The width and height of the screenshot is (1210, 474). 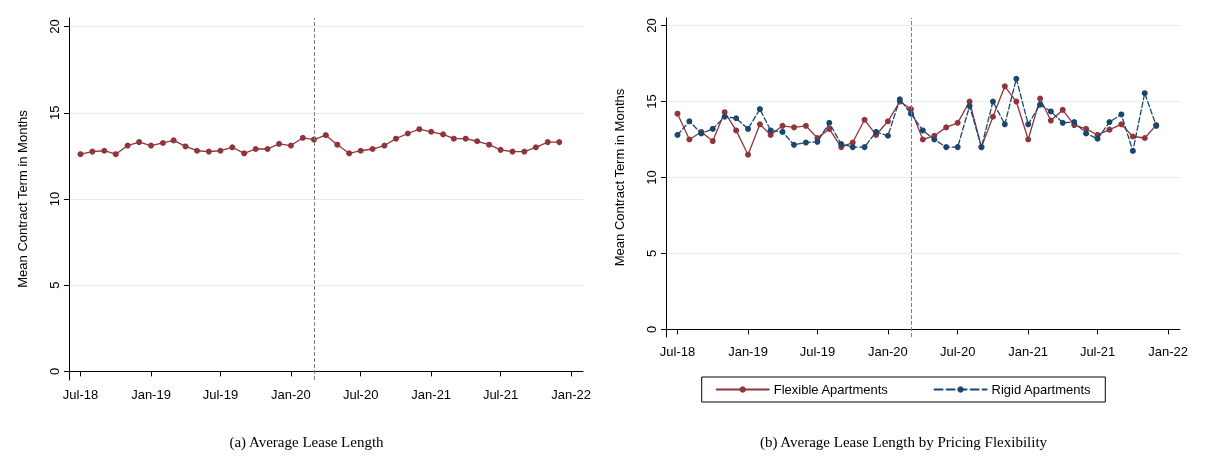 I want to click on text: (a) Average Lease Length, so click(x=307, y=442).